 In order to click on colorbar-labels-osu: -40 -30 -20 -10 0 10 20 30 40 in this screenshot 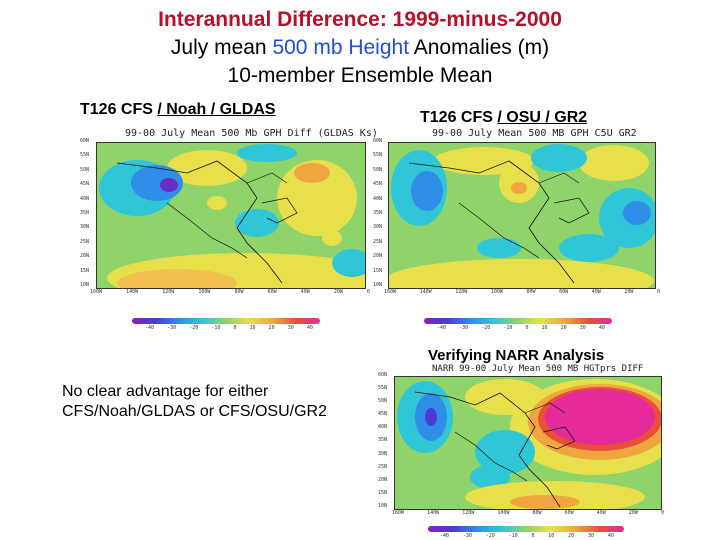, I will do `click(521, 328)`.